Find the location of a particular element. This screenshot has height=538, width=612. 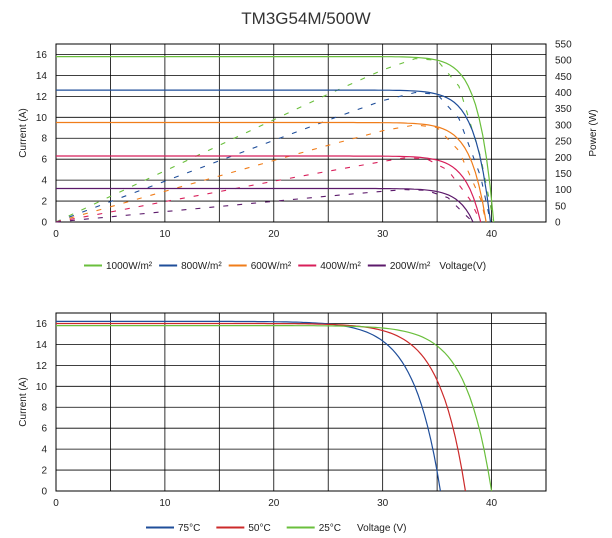

top-y2-tick-label: 400 is located at coordinates (563, 93).